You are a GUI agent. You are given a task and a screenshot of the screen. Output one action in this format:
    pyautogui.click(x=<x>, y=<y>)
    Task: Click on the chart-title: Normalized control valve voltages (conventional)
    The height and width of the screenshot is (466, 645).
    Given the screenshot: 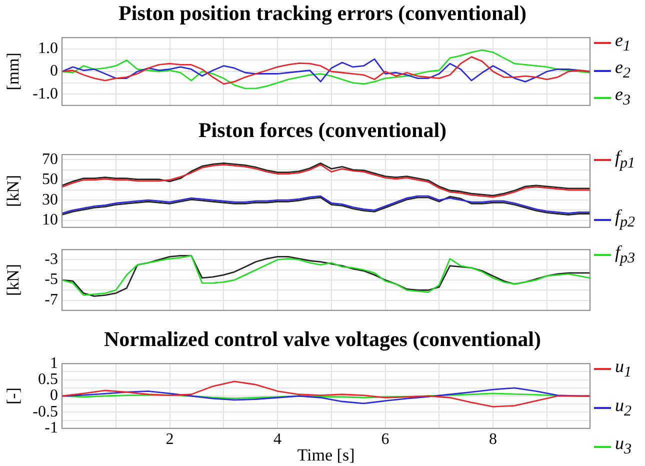 What is the action you would take?
    pyautogui.click(x=322, y=339)
    